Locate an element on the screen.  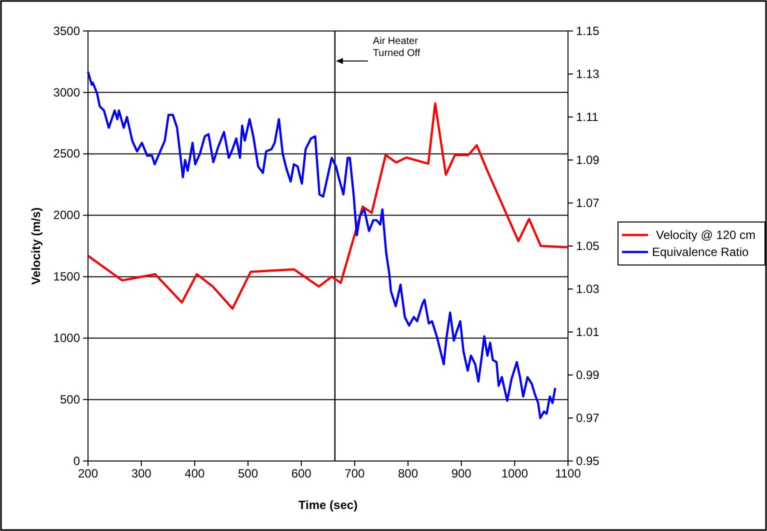
x-tick-label: 500 is located at coordinates (248, 473).